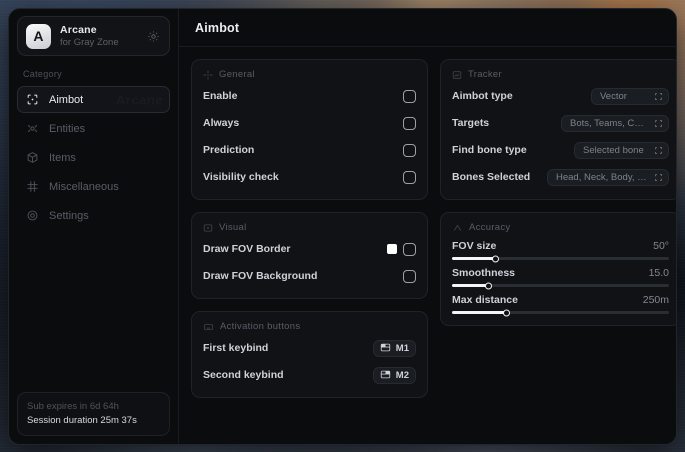 This screenshot has height=452, width=685. Describe the element at coordinates (485, 300) in the screenshot. I see `slider-label: Max distance` at that location.